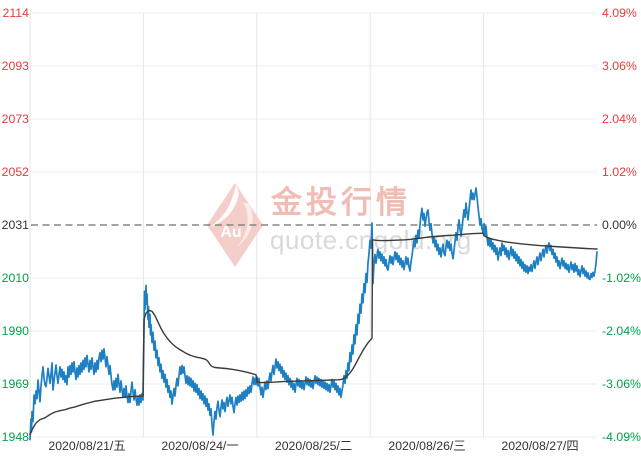 Image resolution: width=641 pixels, height=457 pixels. I want to click on right-axis-tick-label: 3.06%, so click(619, 66).